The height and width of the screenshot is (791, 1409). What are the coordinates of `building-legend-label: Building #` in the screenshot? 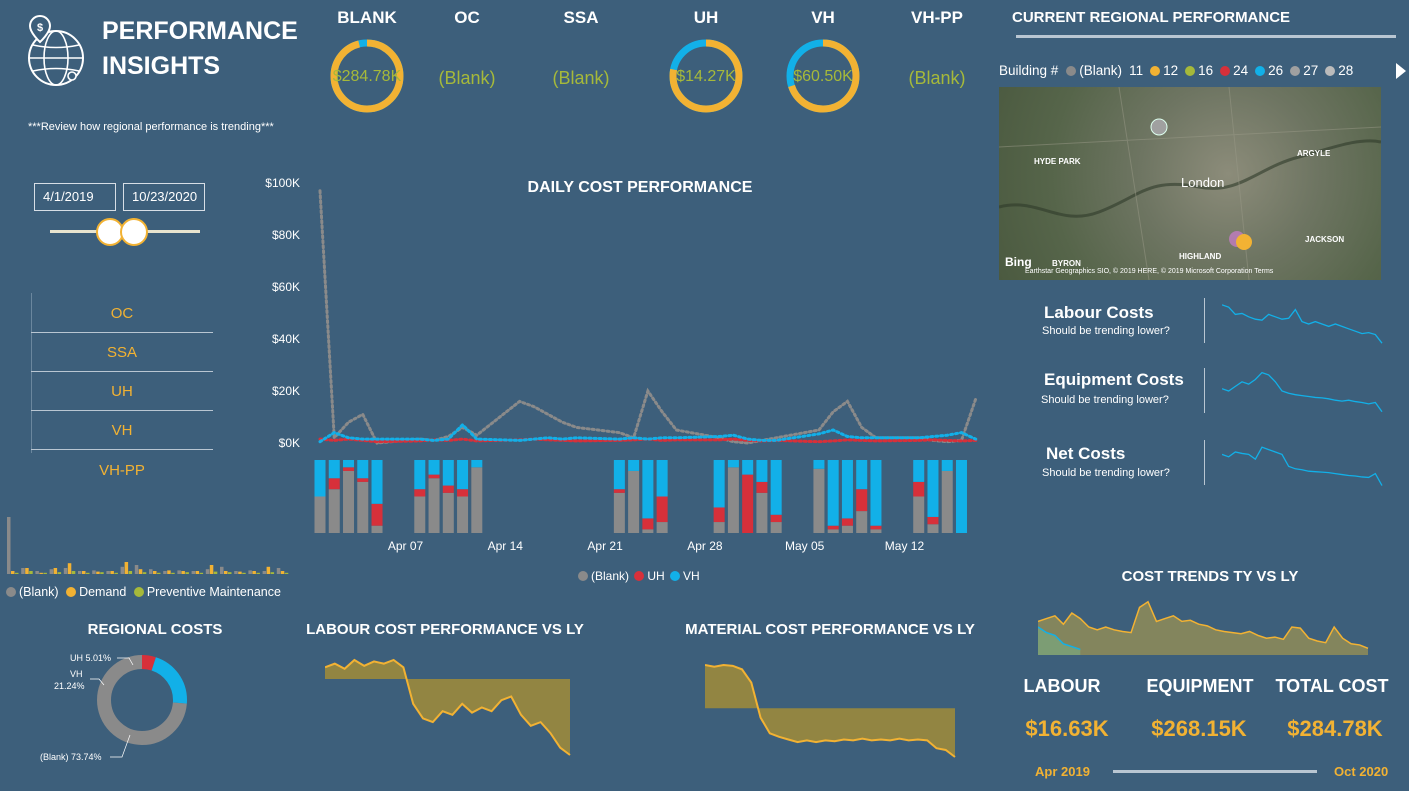 It's located at (1029, 70).